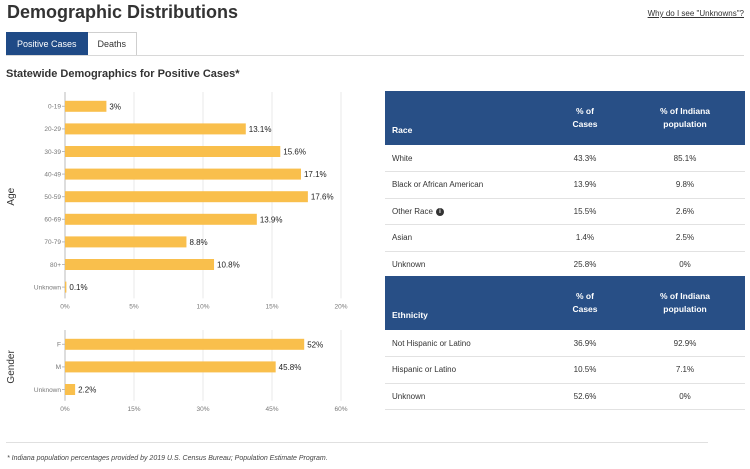  Describe the element at coordinates (465, 158) in the screenshot. I see `row-label: White` at that location.